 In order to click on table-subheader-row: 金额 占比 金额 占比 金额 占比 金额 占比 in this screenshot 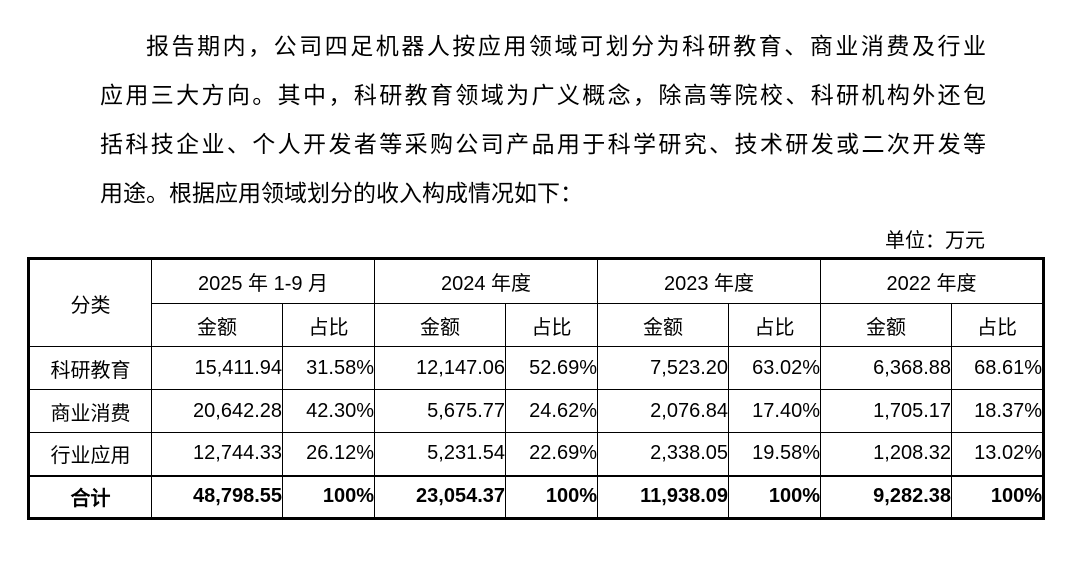, I will do `click(537, 325)`.